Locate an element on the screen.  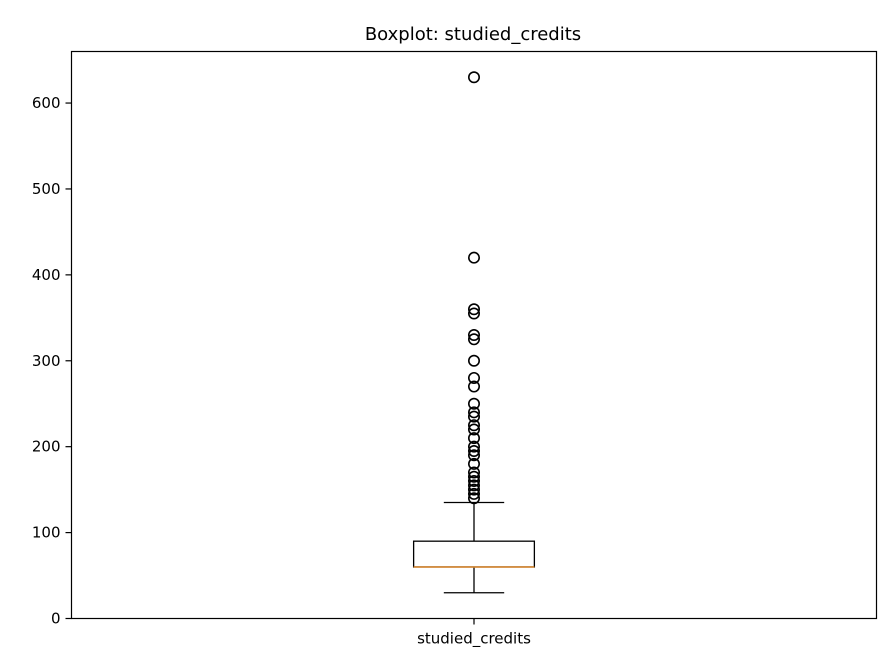
y-tick-label: 400 is located at coordinates (46, 275).